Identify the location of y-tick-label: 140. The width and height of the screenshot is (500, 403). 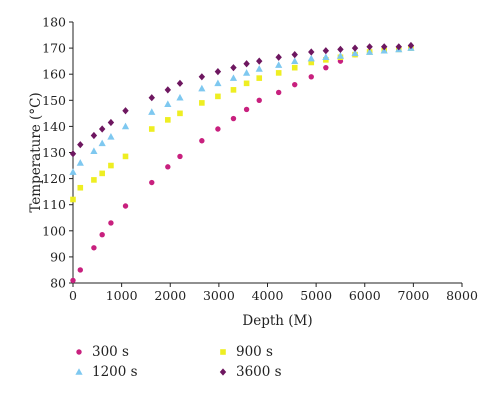
(54, 126).